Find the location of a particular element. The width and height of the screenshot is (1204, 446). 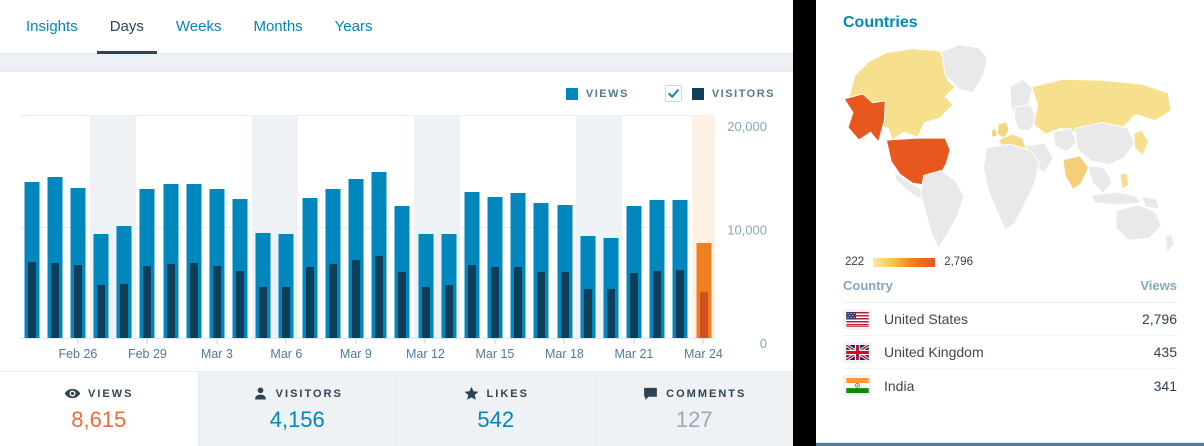

x-axis-line is located at coordinates (367, 338).